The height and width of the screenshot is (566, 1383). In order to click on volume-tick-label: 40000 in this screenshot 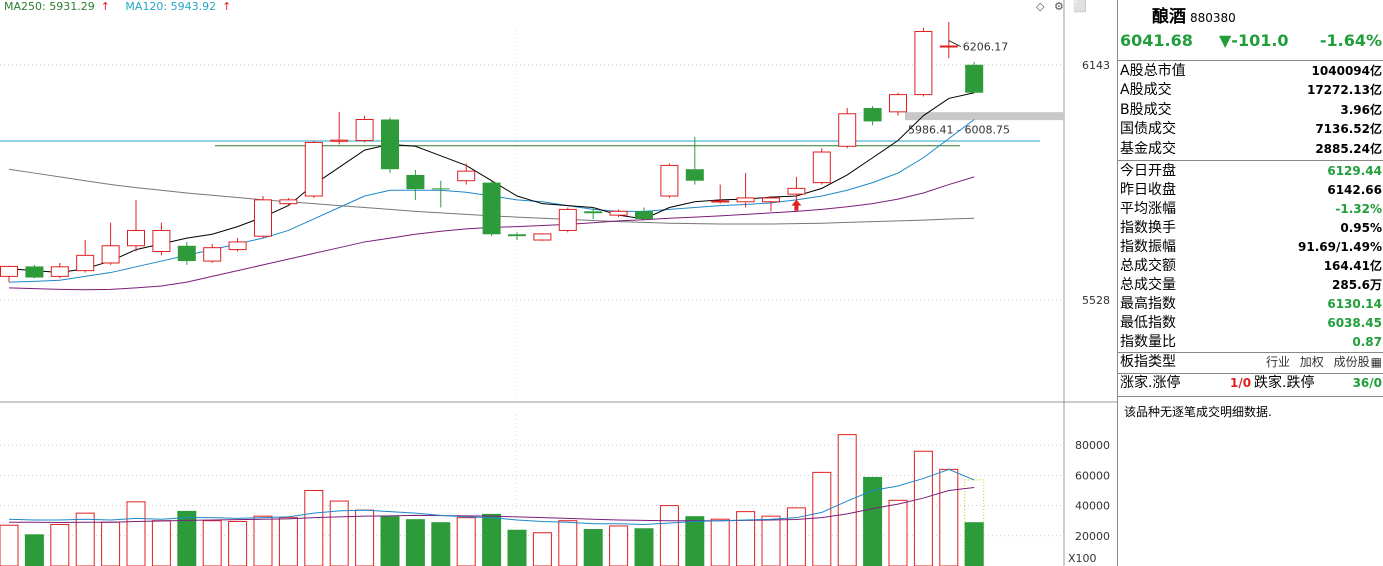, I will do `click(1092, 506)`.